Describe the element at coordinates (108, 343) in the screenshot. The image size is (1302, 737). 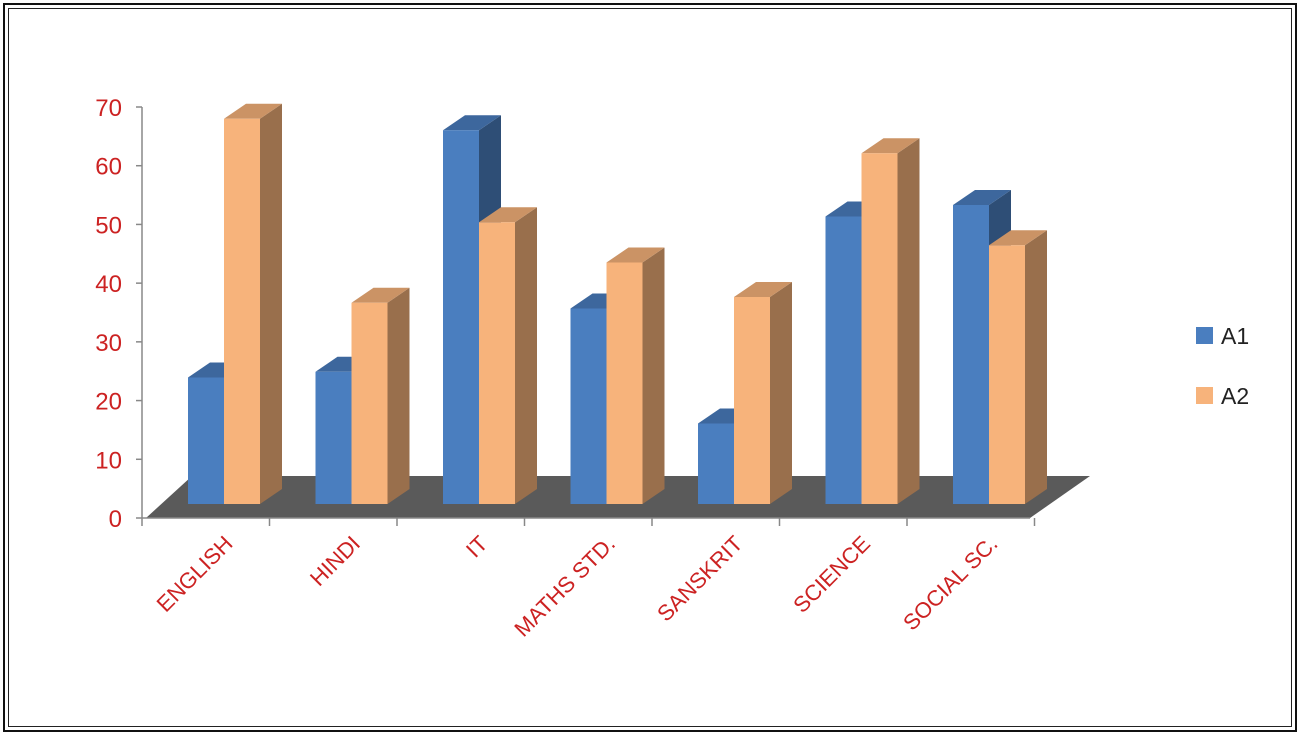
I see `y-tick-label: 30` at that location.